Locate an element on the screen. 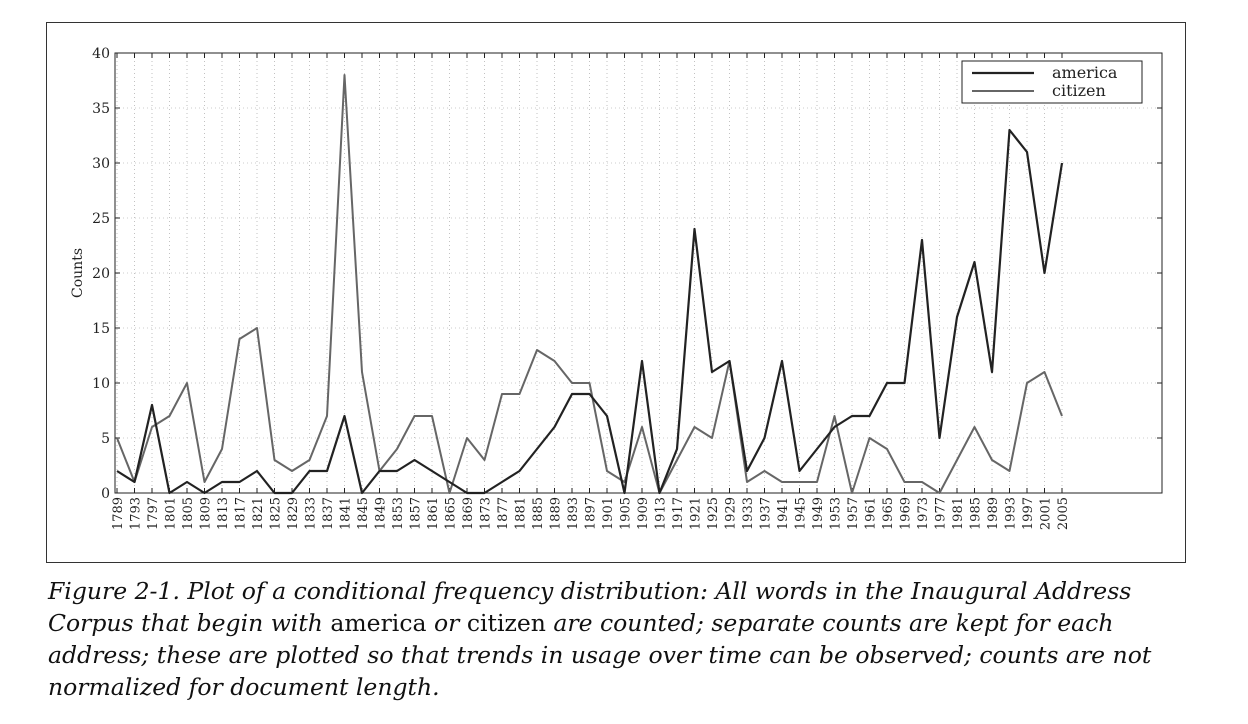 Image resolution: width=1248 pixels, height=724 pixels. x-tick-label: 2001 is located at coordinates (1046, 513).